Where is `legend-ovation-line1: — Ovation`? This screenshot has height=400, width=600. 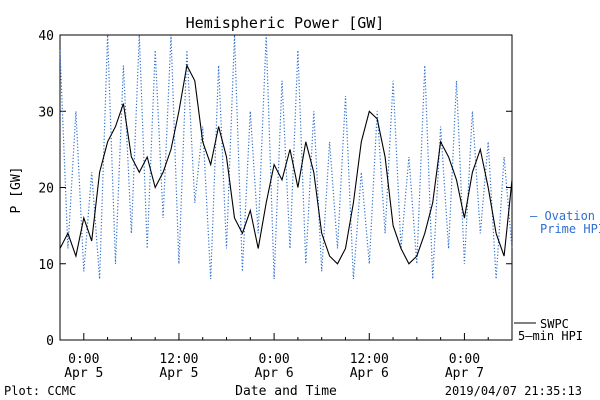 legend-ovation-line1: — Ovation is located at coordinates (562, 216).